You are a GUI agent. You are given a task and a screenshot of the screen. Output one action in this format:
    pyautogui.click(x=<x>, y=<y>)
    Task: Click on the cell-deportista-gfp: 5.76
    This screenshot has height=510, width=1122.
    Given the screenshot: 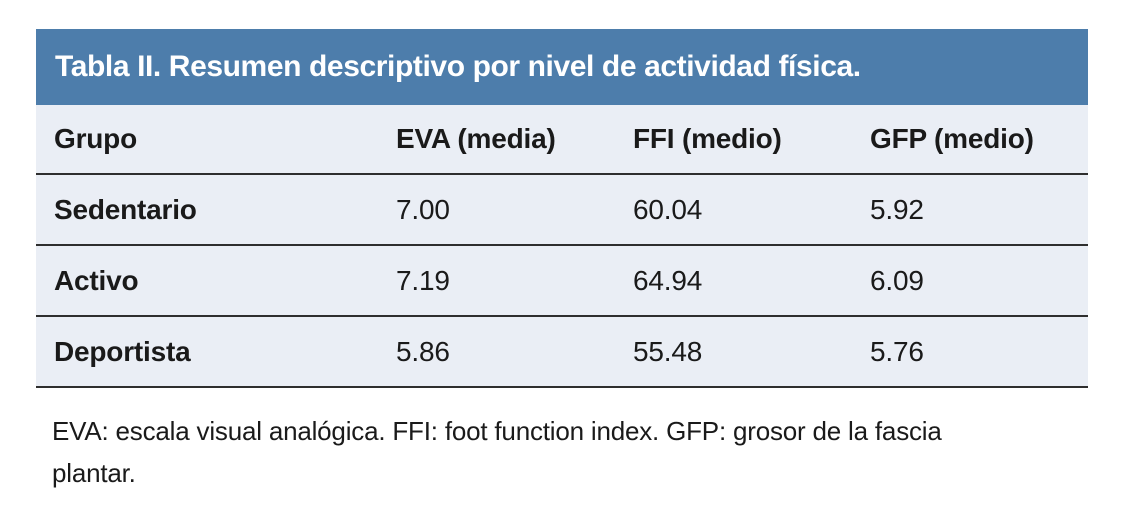 What is the action you would take?
    pyautogui.click(x=970, y=352)
    